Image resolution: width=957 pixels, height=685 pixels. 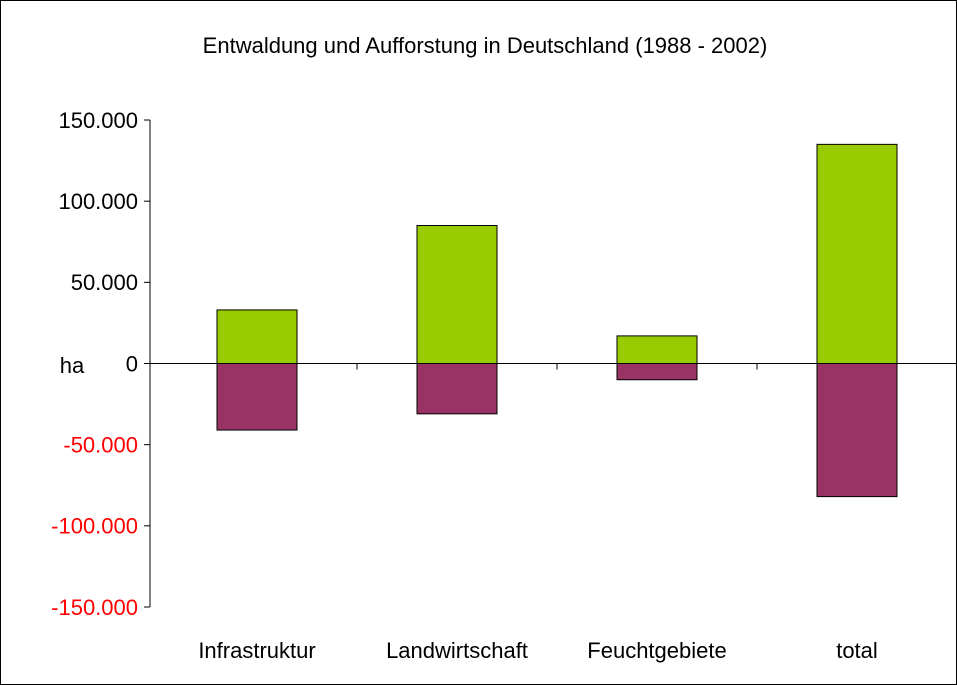 I want to click on y-tick-label: 50.000, so click(x=104, y=282).